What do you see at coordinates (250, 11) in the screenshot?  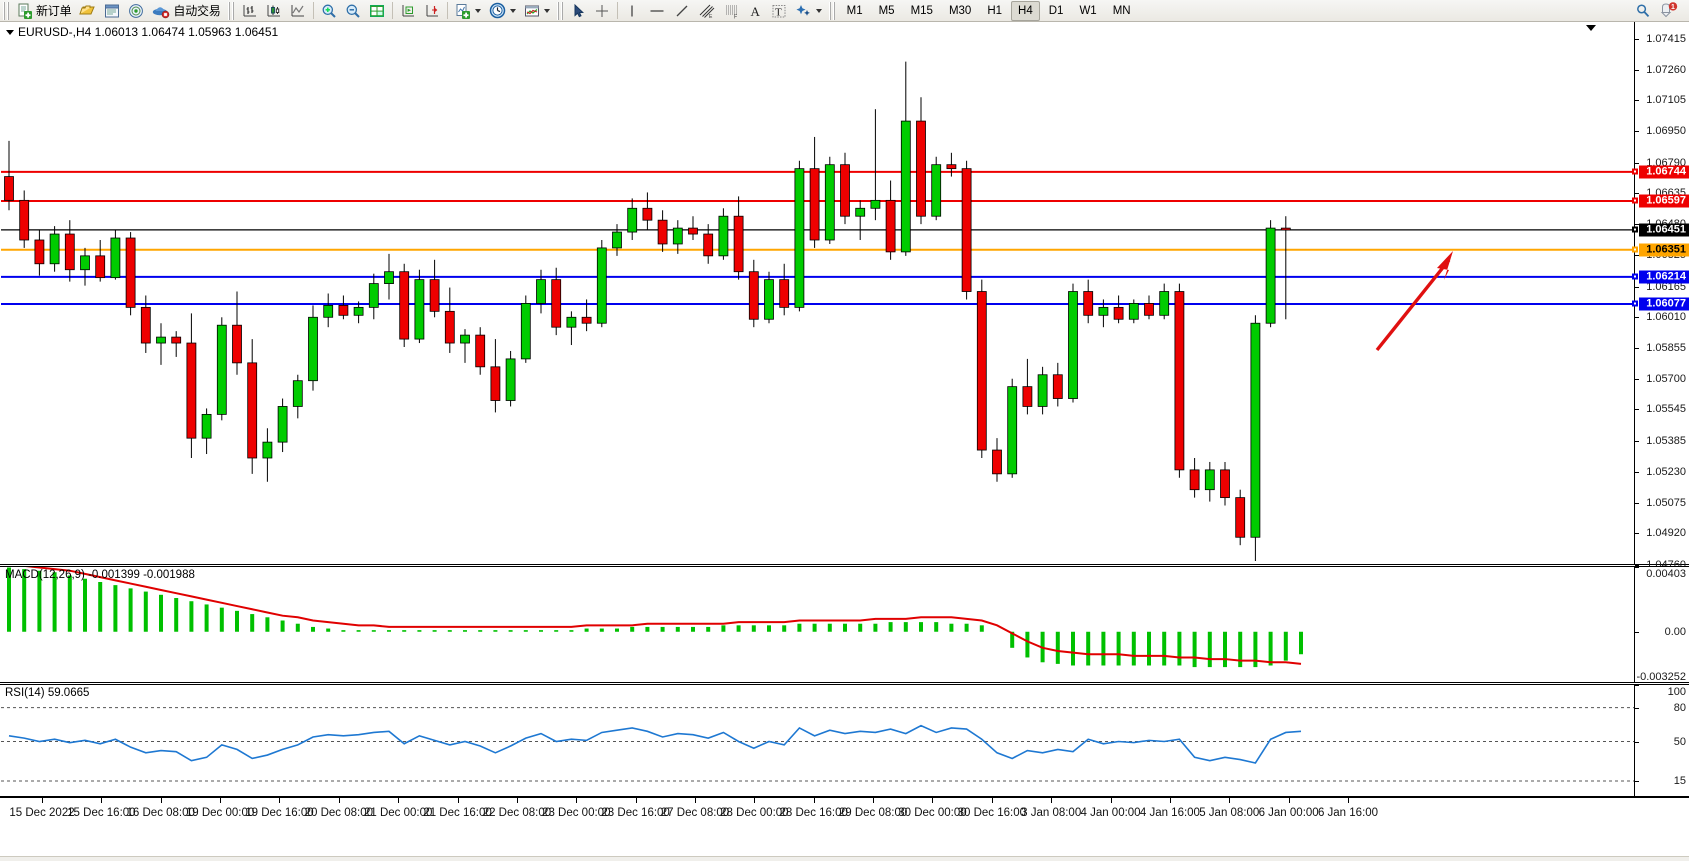 I see `bar-chart-button` at bounding box center [250, 11].